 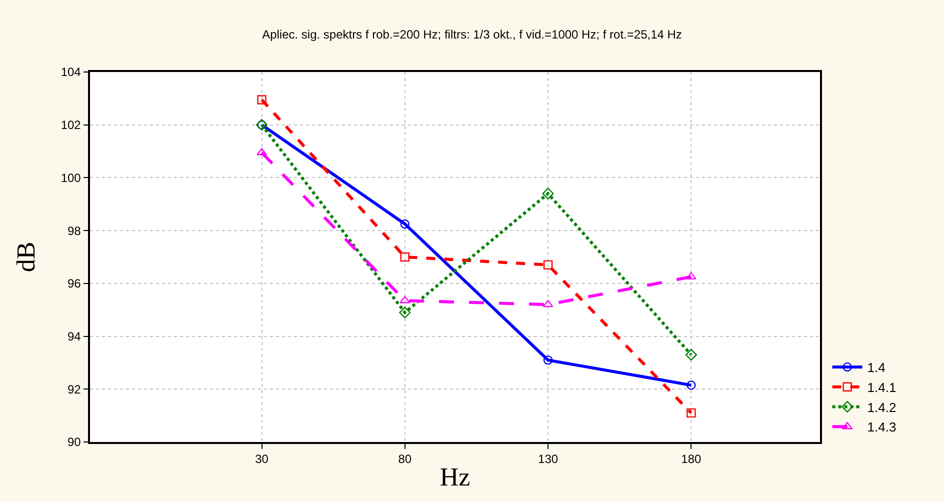 I want to click on y-tick-label: 94, so click(x=74, y=336).